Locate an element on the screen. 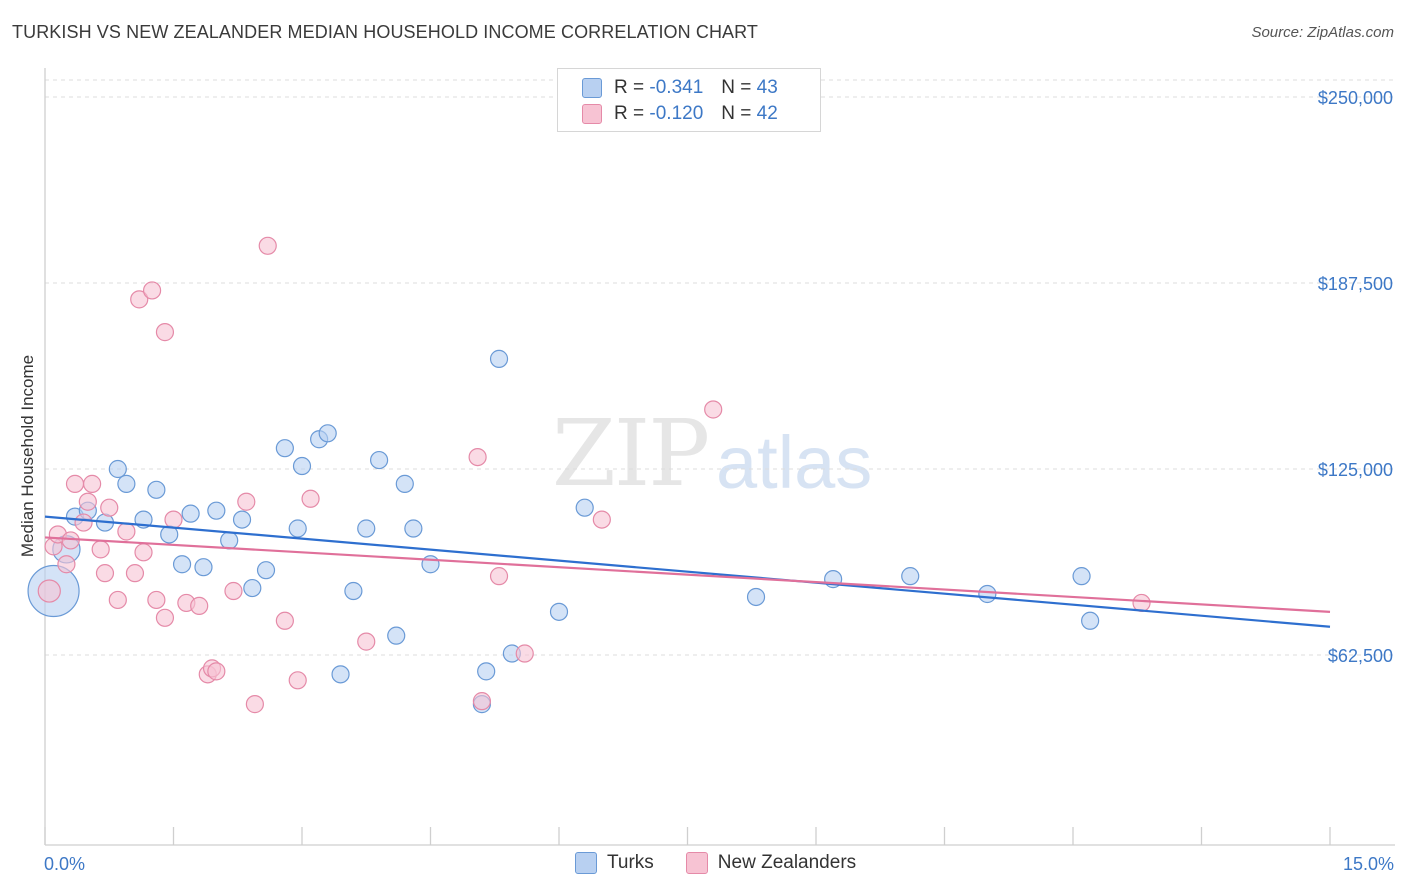 The image size is (1406, 892). watermark-atlas: atlas is located at coordinates (794, 462).